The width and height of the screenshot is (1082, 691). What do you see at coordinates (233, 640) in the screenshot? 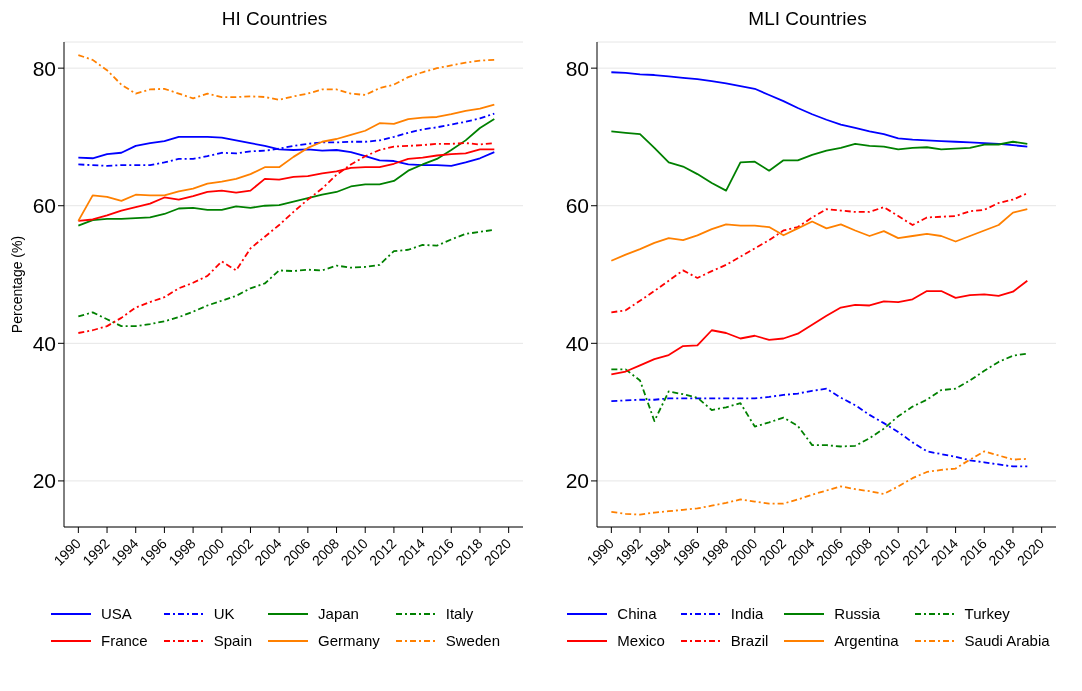
I see `legend-label: Spain` at bounding box center [233, 640].